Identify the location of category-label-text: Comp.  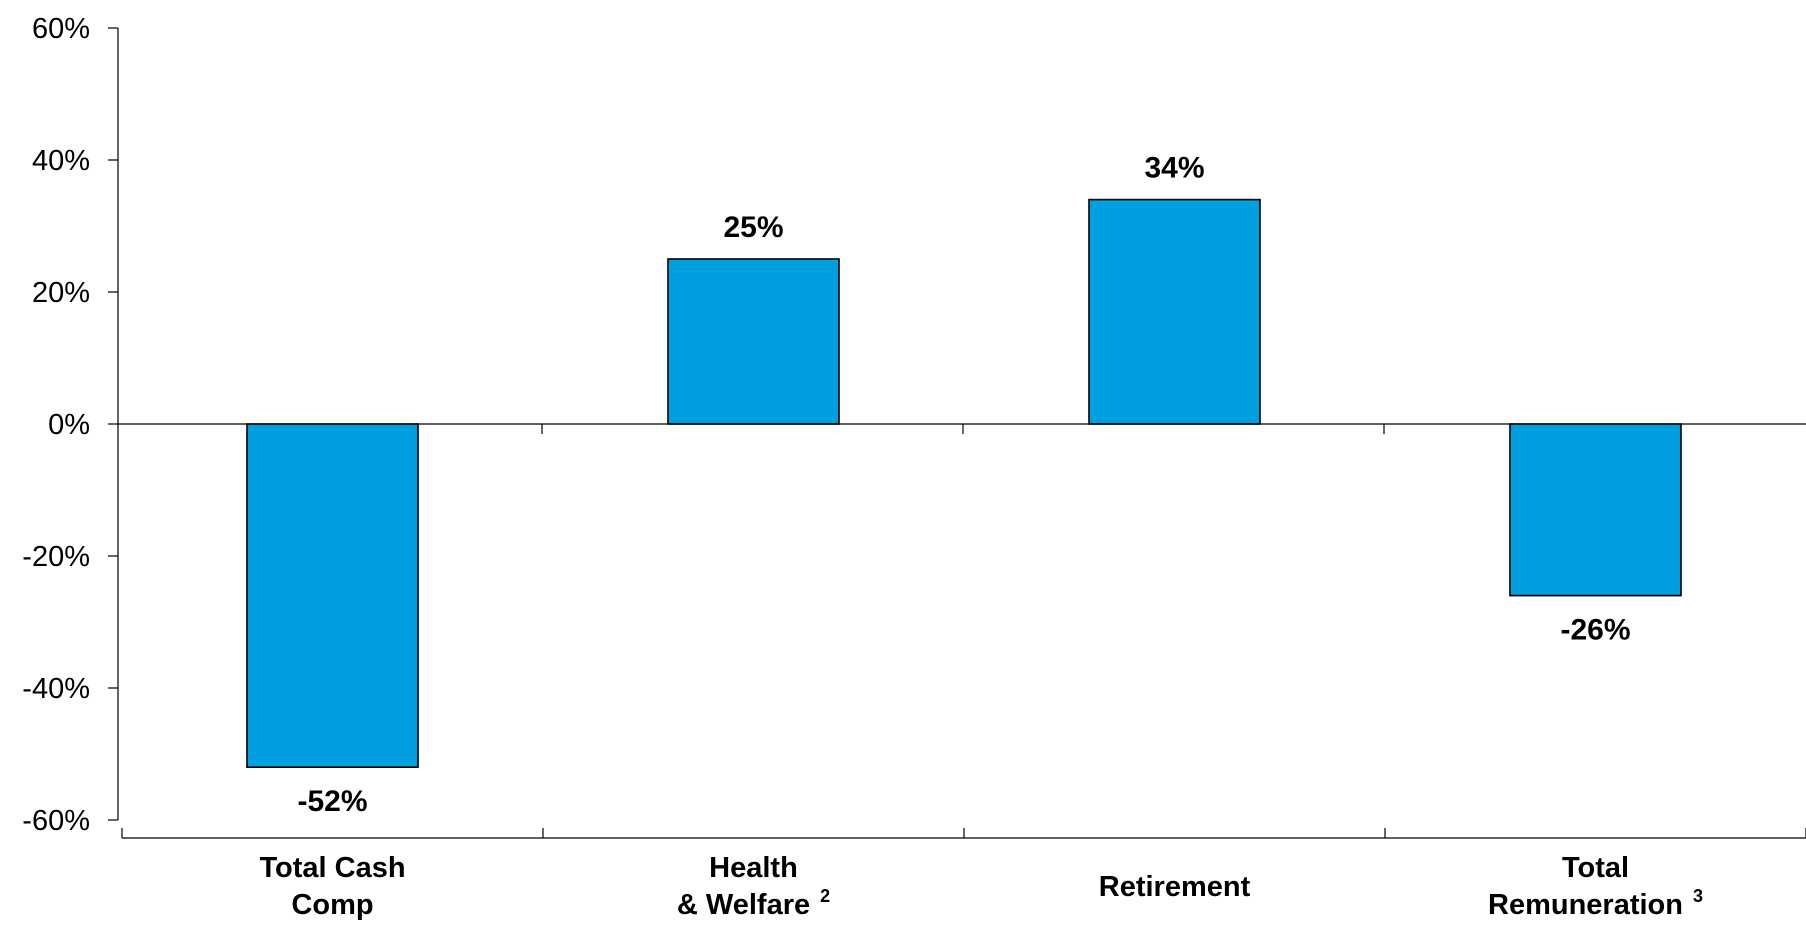
(332, 904).